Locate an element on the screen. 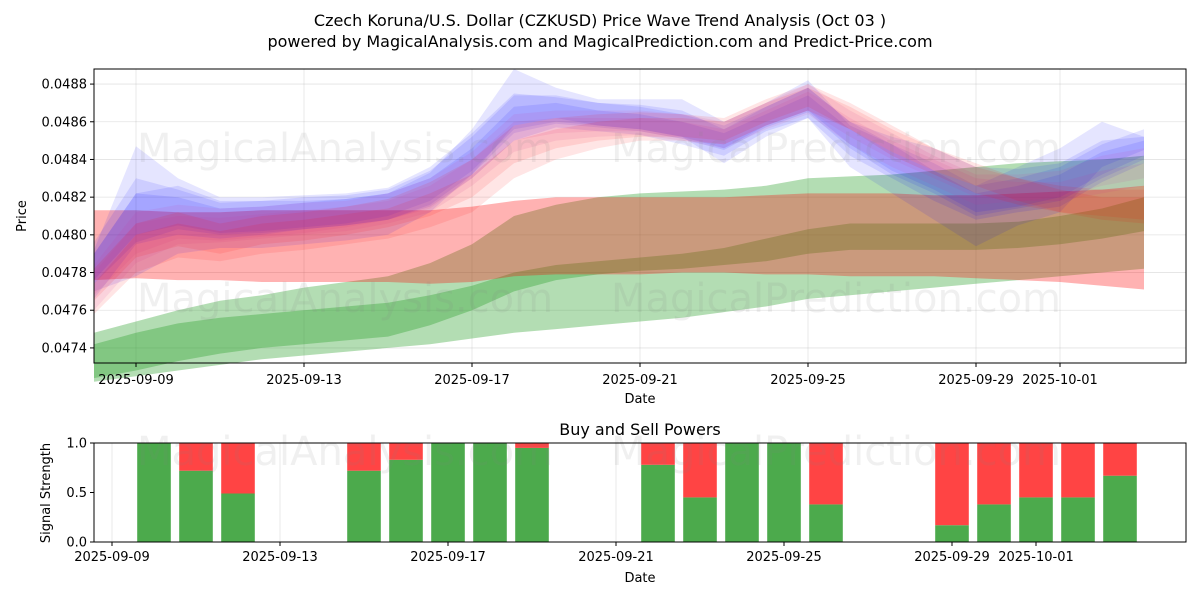 The height and width of the screenshot is (600, 1200). power-x-tick-label: 2025-09-25 is located at coordinates (784, 557).